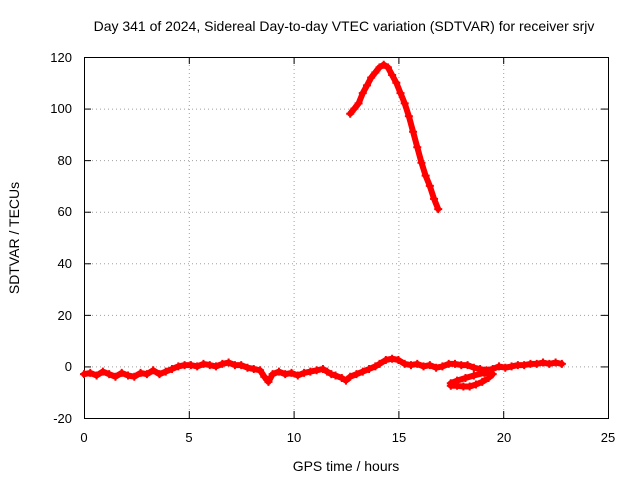 Image resolution: width=640 pixels, height=480 pixels. What do you see at coordinates (294, 437) in the screenshot?
I see `x-tick-label: 10` at bounding box center [294, 437].